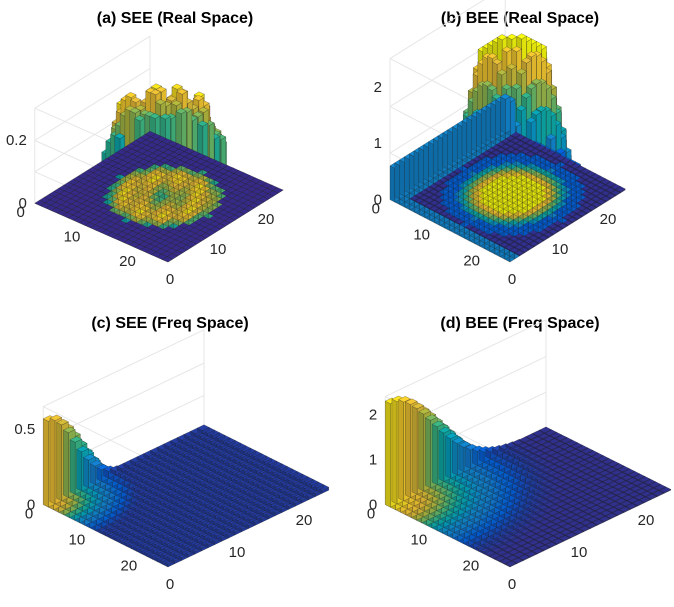 This screenshot has height=607, width=674. What do you see at coordinates (378, 87) in the screenshot?
I see `z-tick-label: 2` at bounding box center [378, 87].